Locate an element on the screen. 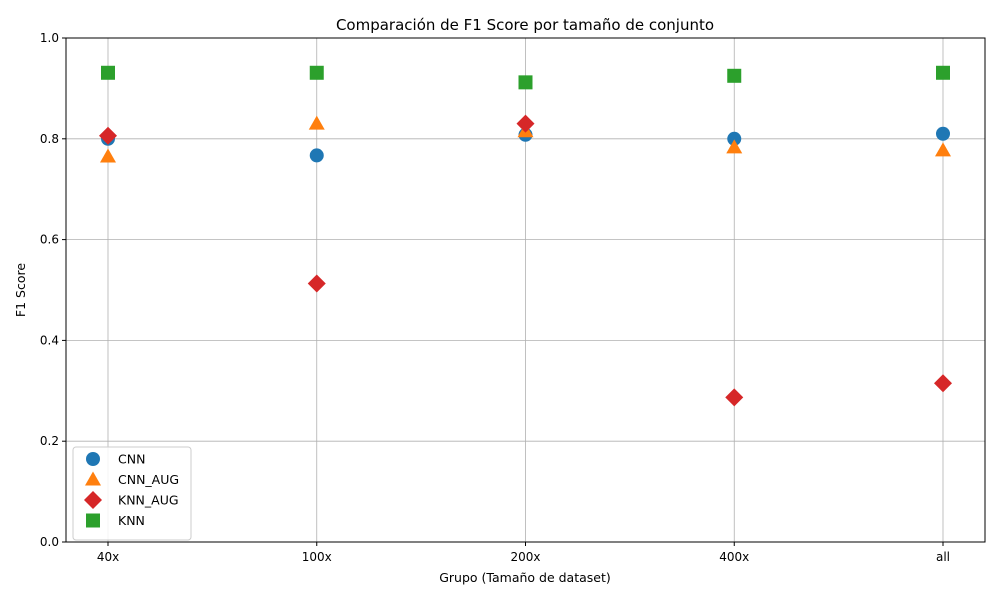 This screenshot has width=1000, height=600. legend-marker-cnn-aug is located at coordinates (93, 478).